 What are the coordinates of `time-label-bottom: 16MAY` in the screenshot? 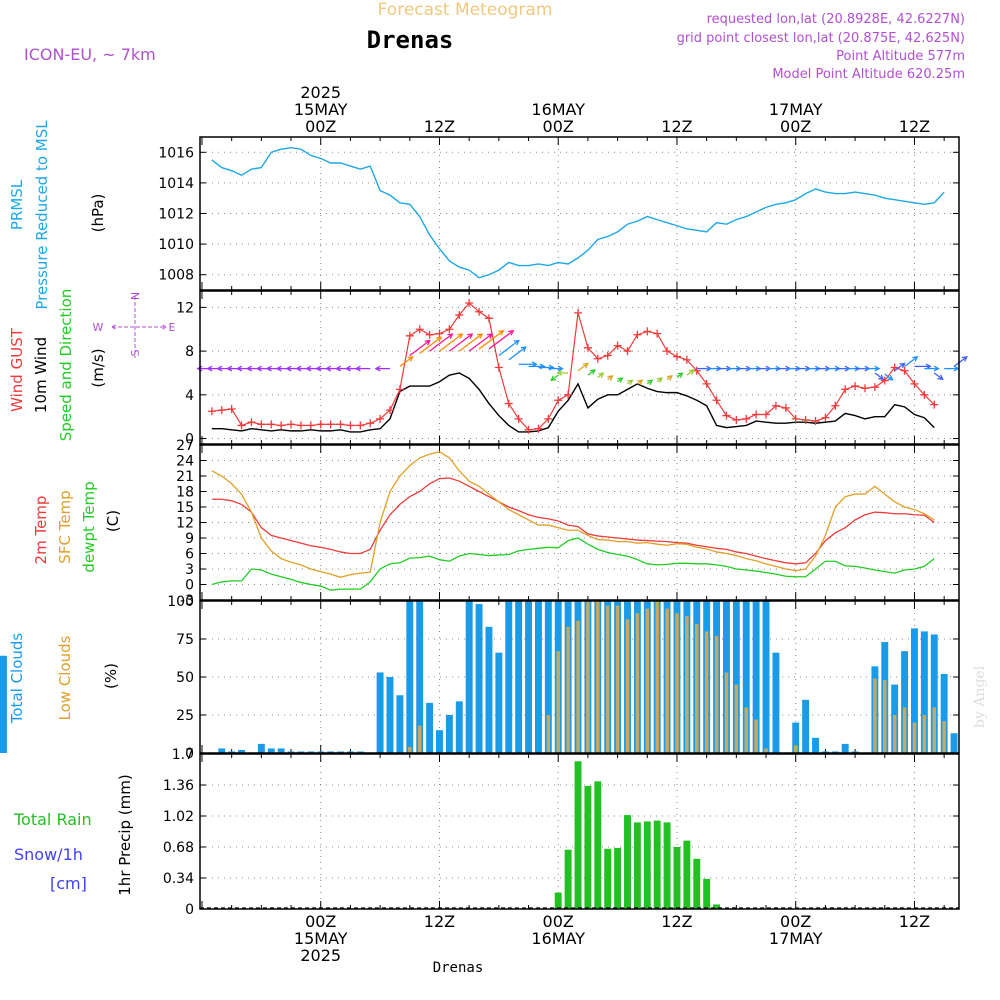 It's located at (558, 938).